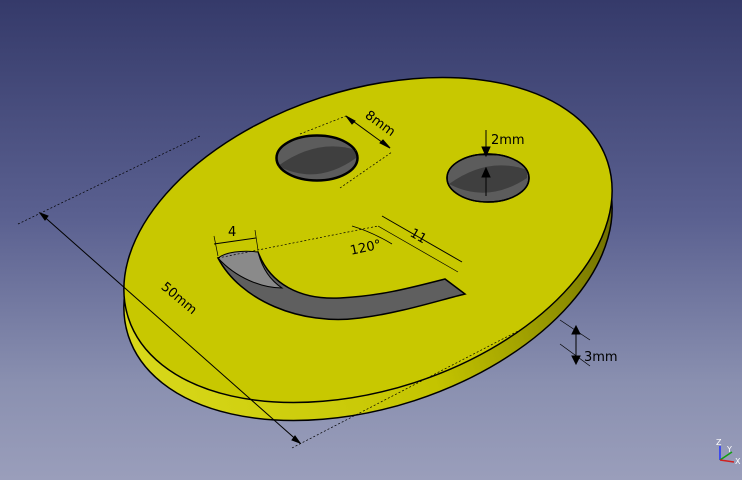  What do you see at coordinates (317, 158) in the screenshot?
I see `left-eye` at bounding box center [317, 158].